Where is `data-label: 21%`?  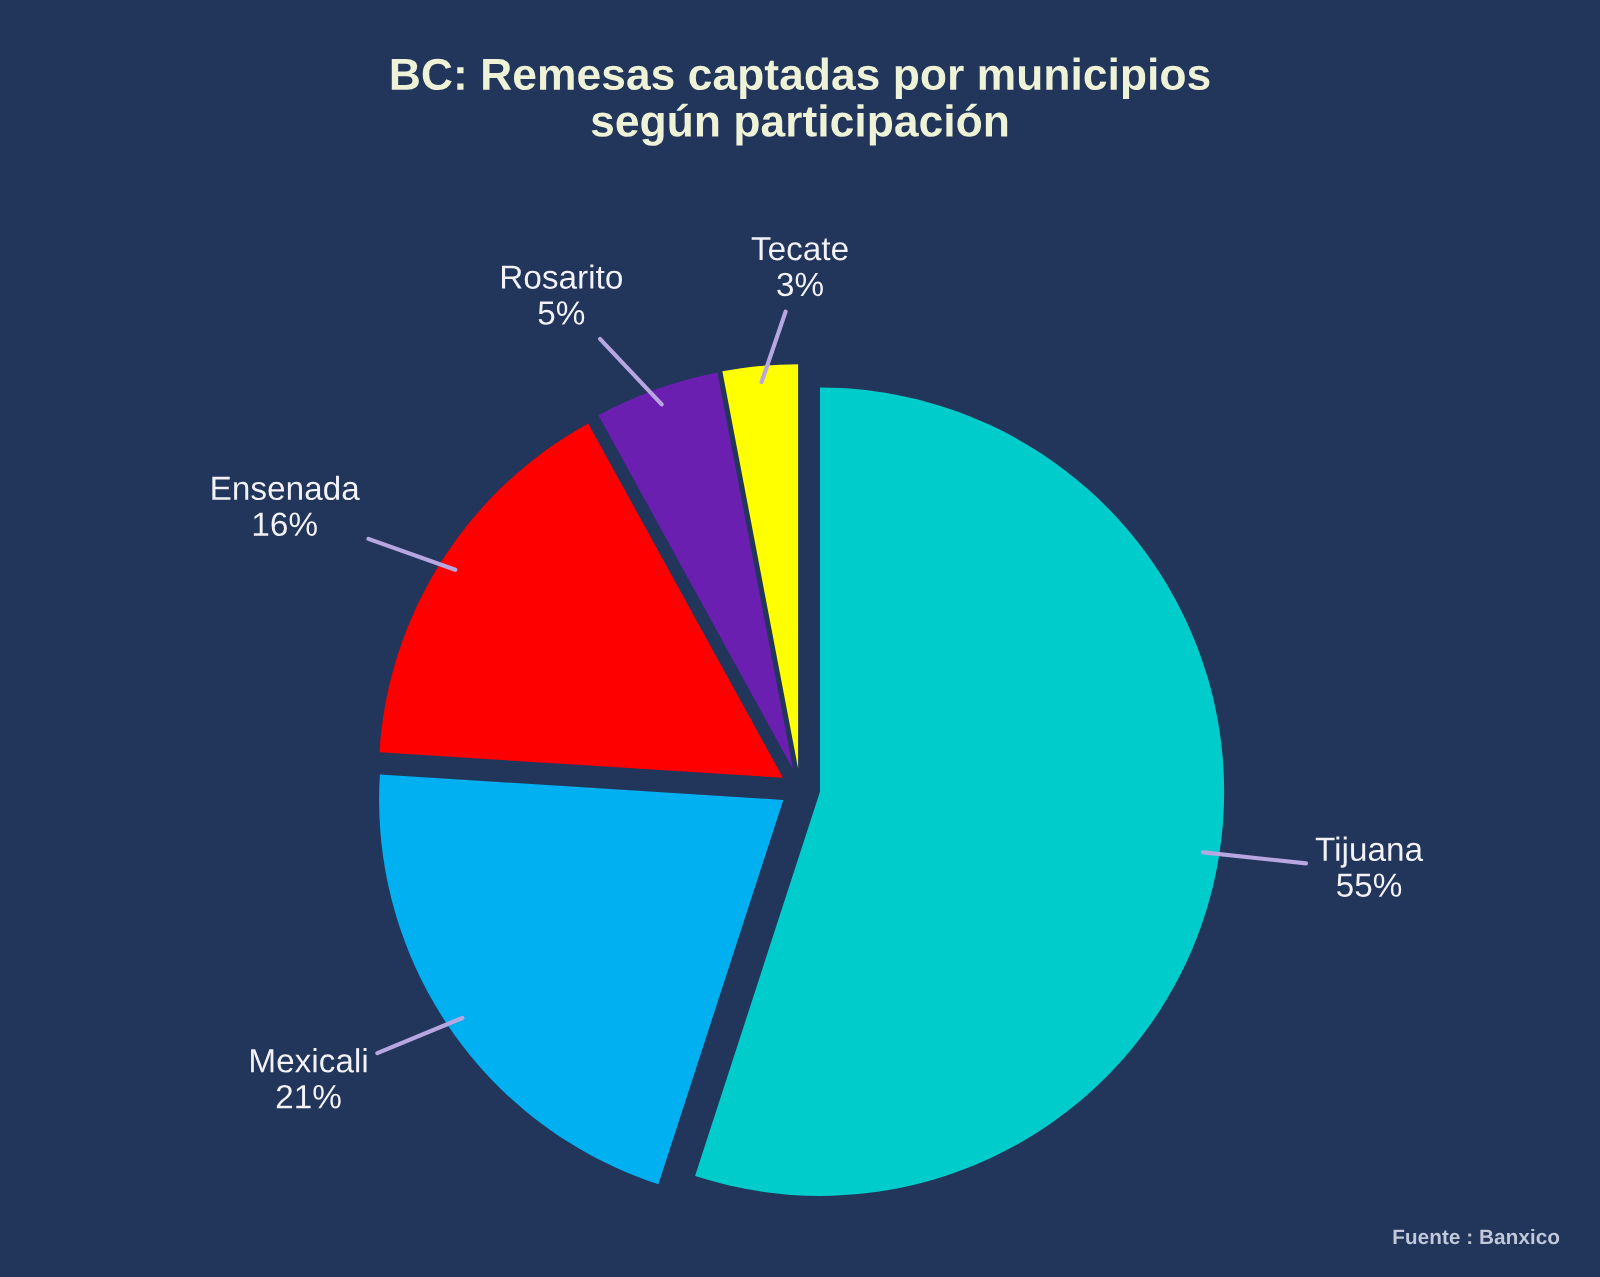 data-label: 21% is located at coordinates (308, 1096).